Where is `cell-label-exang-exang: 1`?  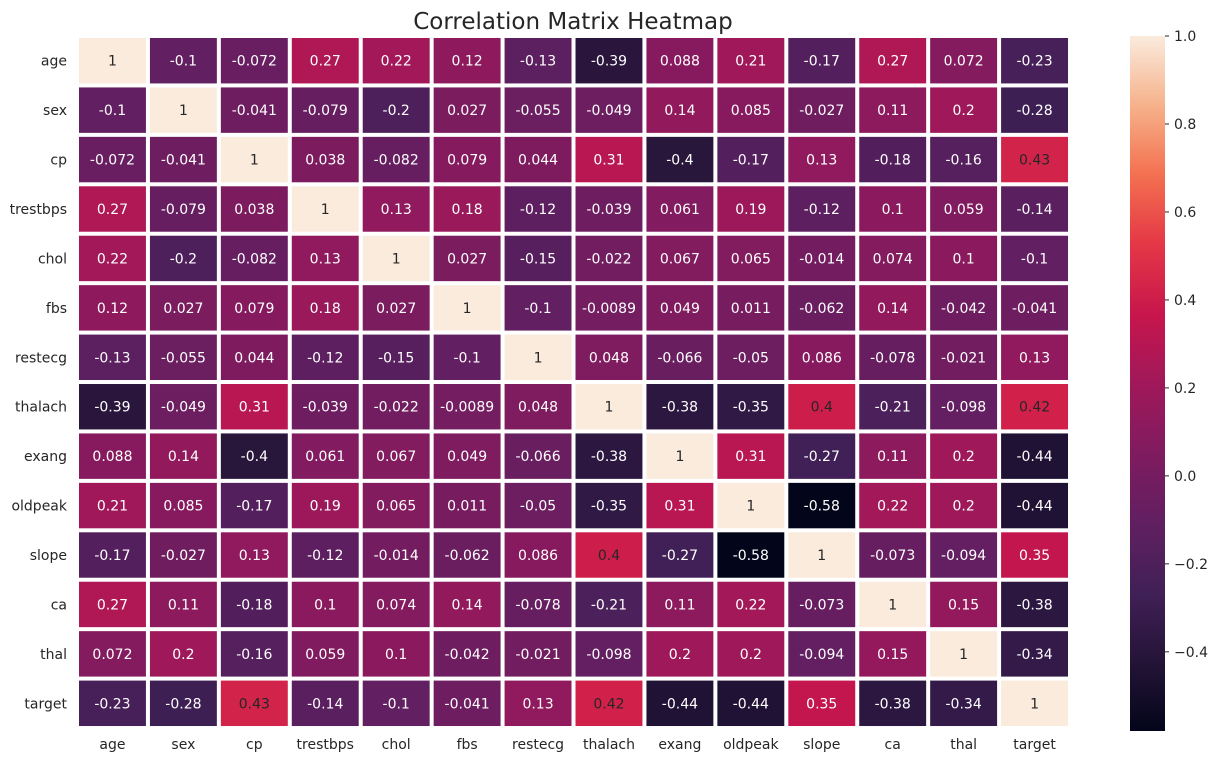 cell-label-exang-exang: 1 is located at coordinates (679, 457).